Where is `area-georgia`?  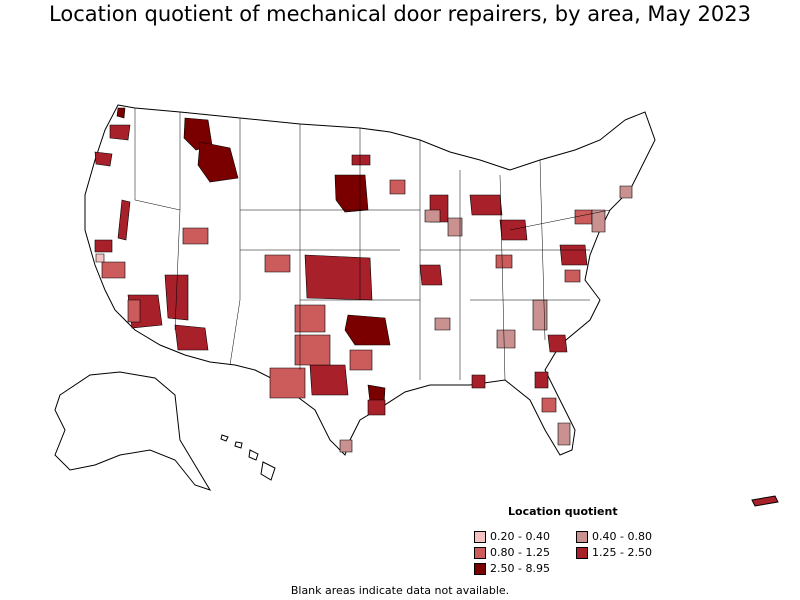
area-georgia is located at coordinates (506, 339).